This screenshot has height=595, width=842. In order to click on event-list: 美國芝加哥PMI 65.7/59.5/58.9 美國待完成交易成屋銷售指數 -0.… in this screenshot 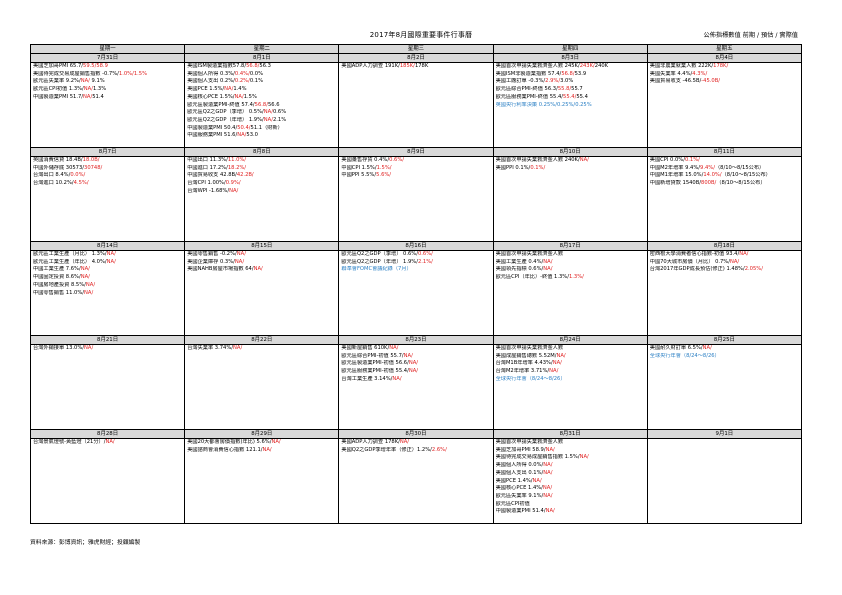, I will do `click(108, 105)`.